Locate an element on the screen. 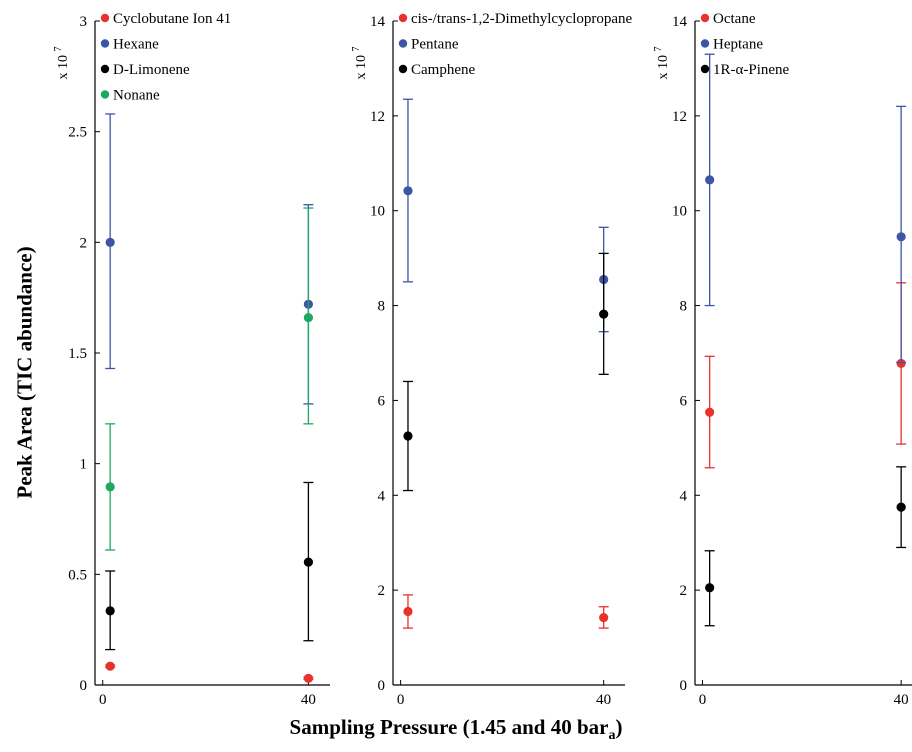 The width and height of the screenshot is (912, 752). legend-label: Heptane is located at coordinates (738, 45).